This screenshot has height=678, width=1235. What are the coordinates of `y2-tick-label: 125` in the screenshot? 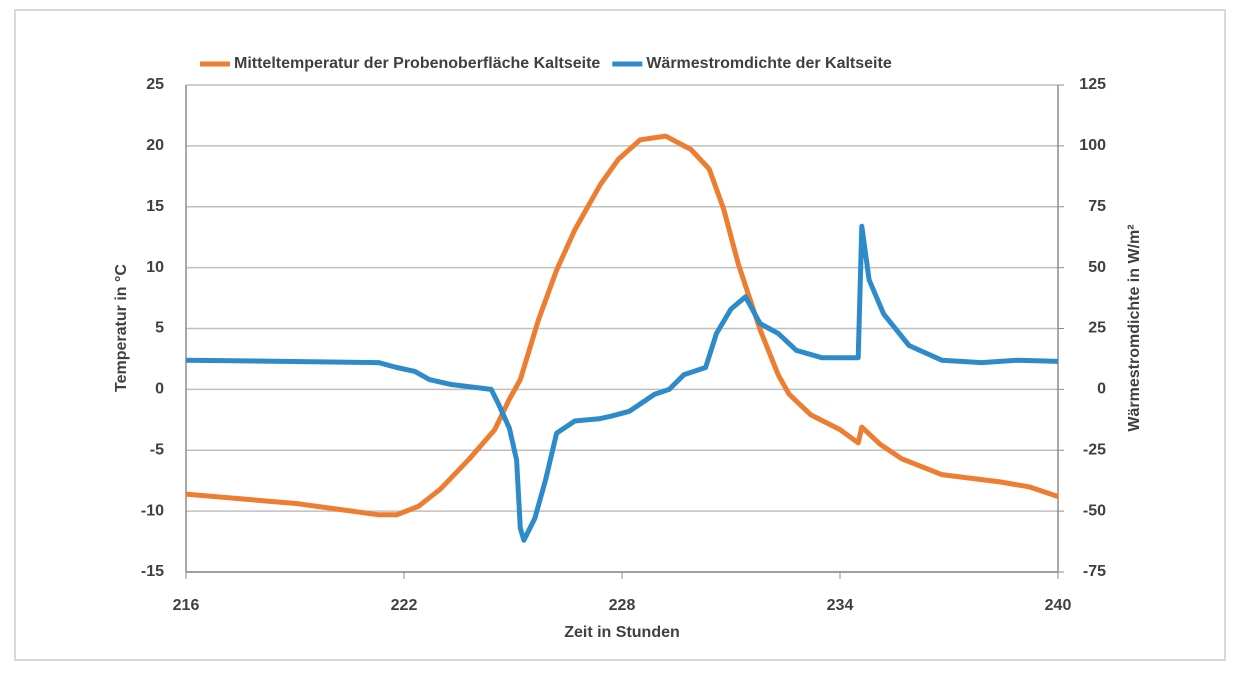 It's located at (1092, 84).